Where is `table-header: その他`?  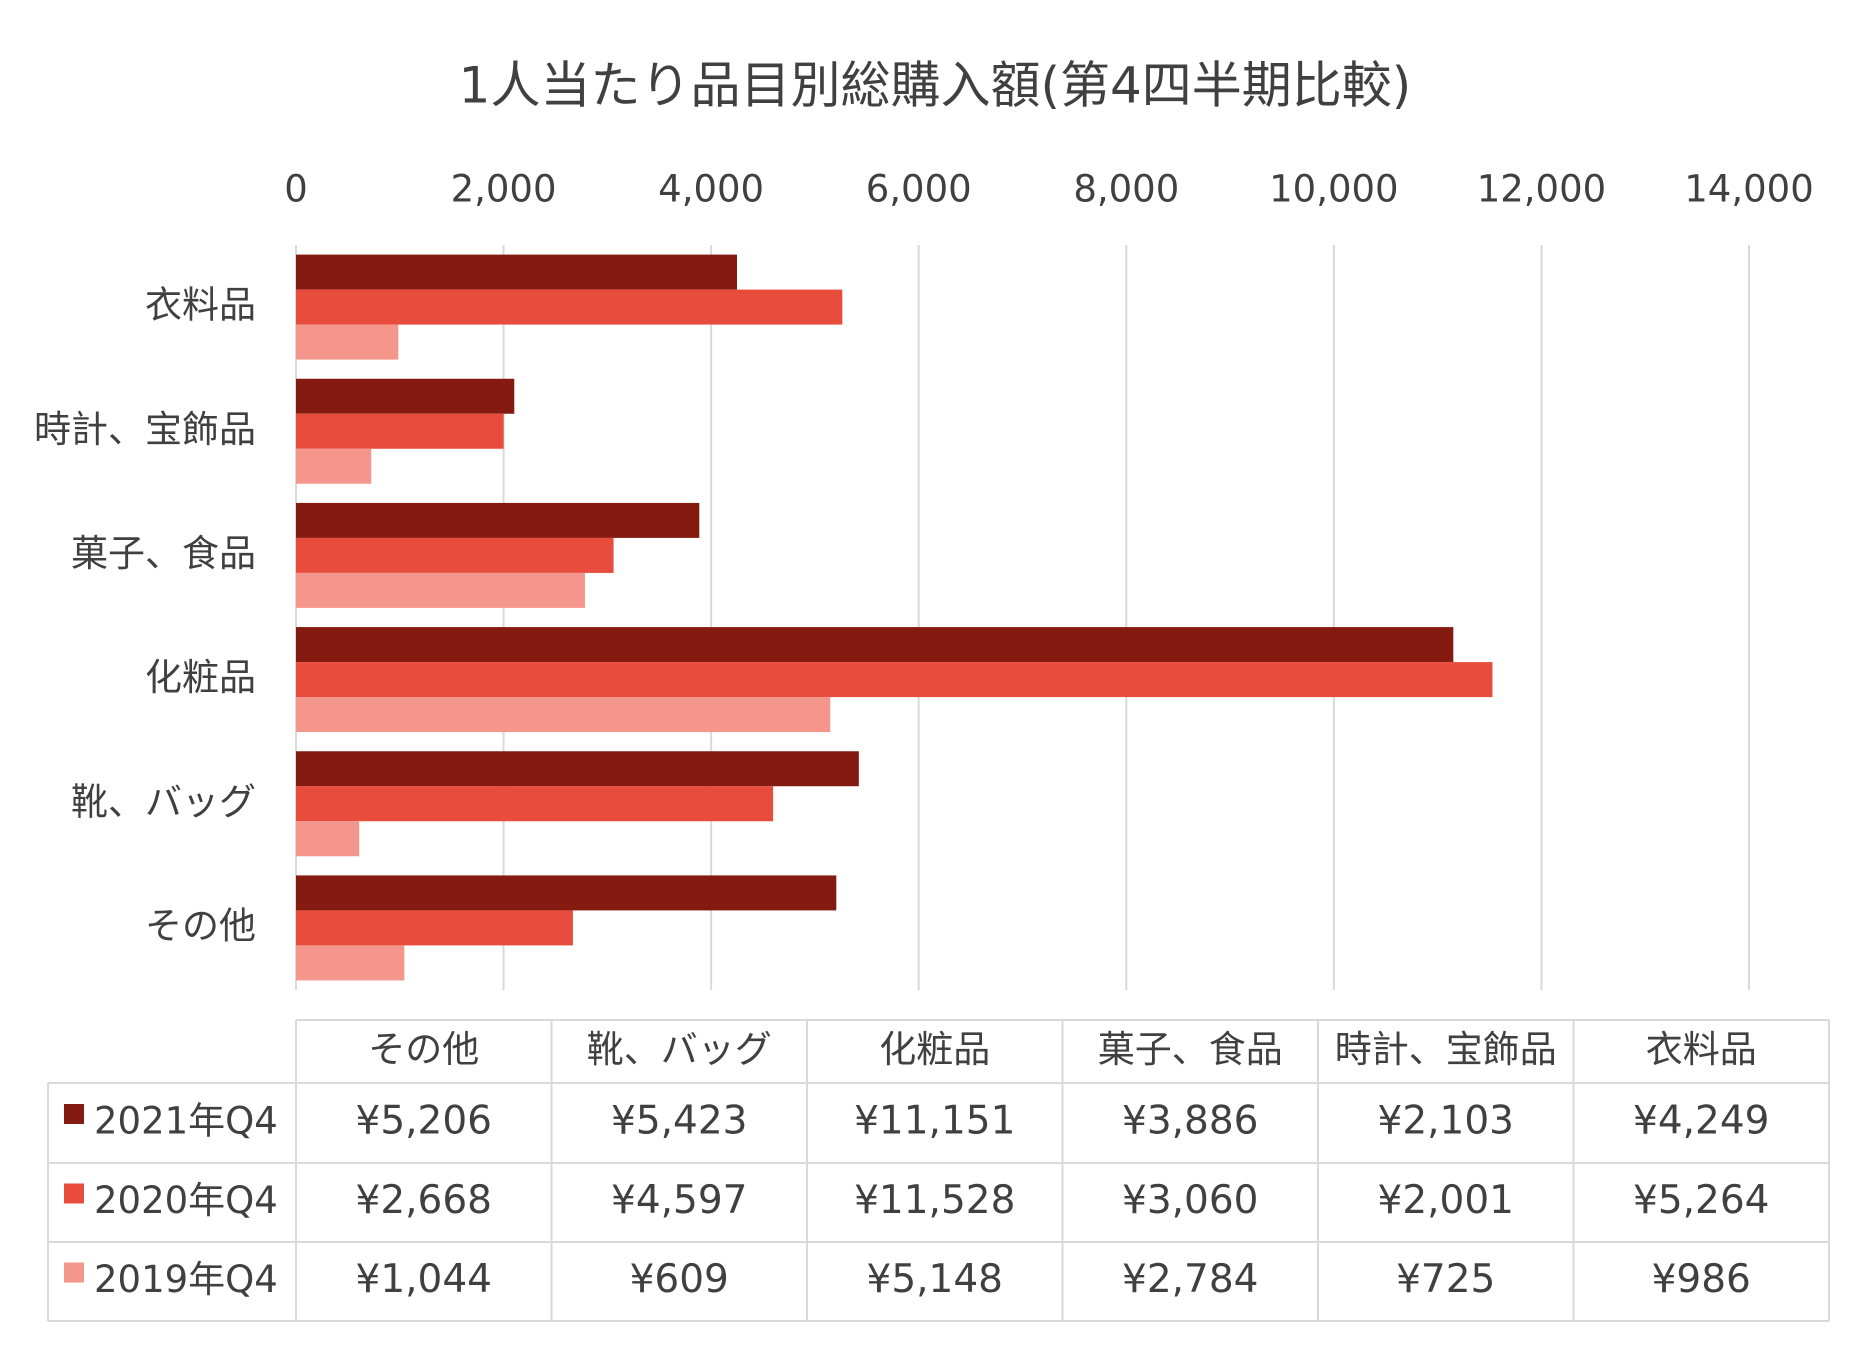 table-header: その他 is located at coordinates (423, 1049).